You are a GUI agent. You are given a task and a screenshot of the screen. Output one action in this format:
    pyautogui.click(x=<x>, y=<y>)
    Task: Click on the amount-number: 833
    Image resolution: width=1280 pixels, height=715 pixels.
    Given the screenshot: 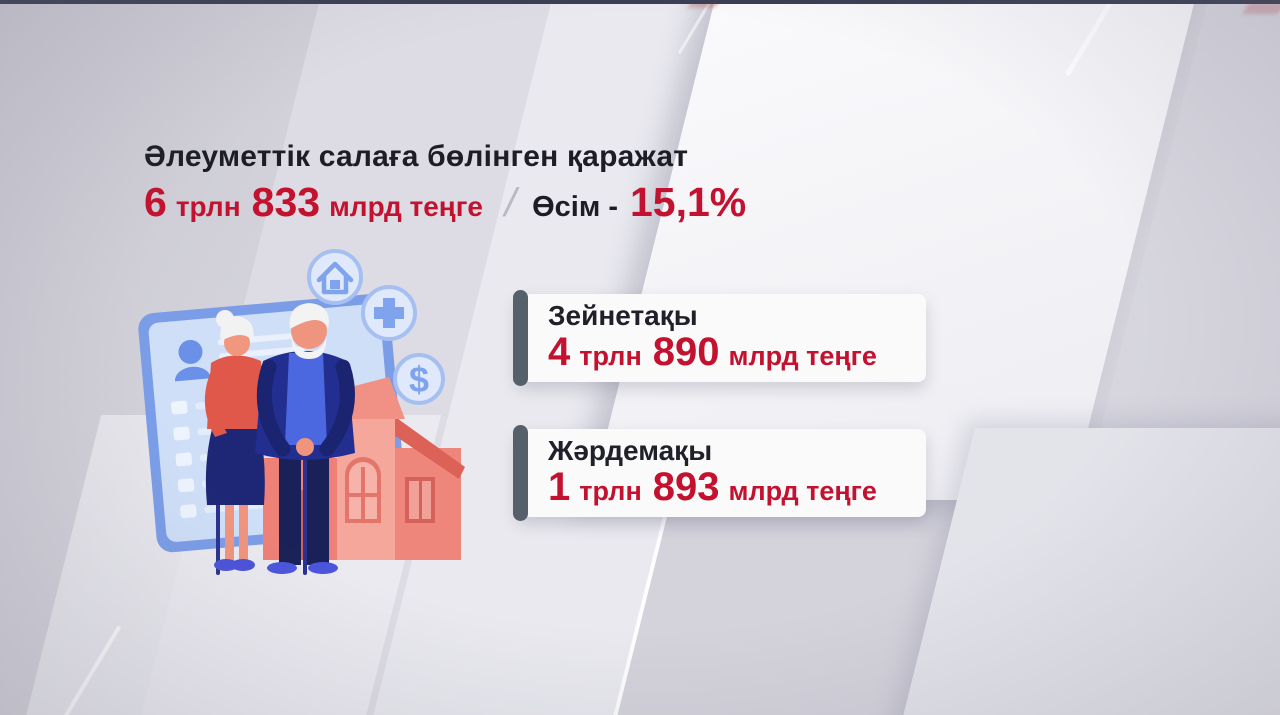 What is the action you would take?
    pyautogui.click(x=286, y=202)
    